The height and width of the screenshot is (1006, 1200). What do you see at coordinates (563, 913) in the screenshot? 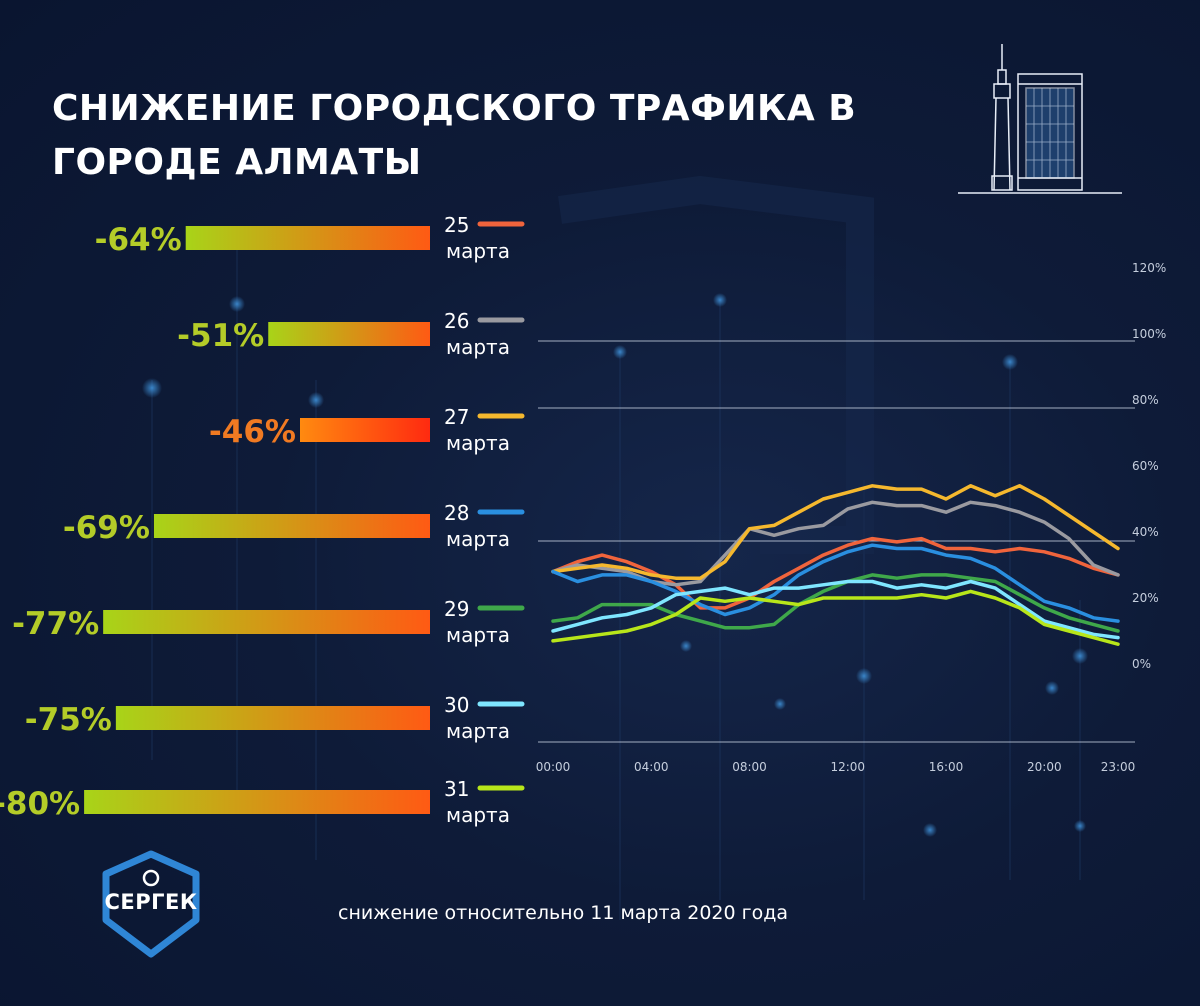
I see `footnote: снижение относительно 11 марта 2020 года` at bounding box center [563, 913].